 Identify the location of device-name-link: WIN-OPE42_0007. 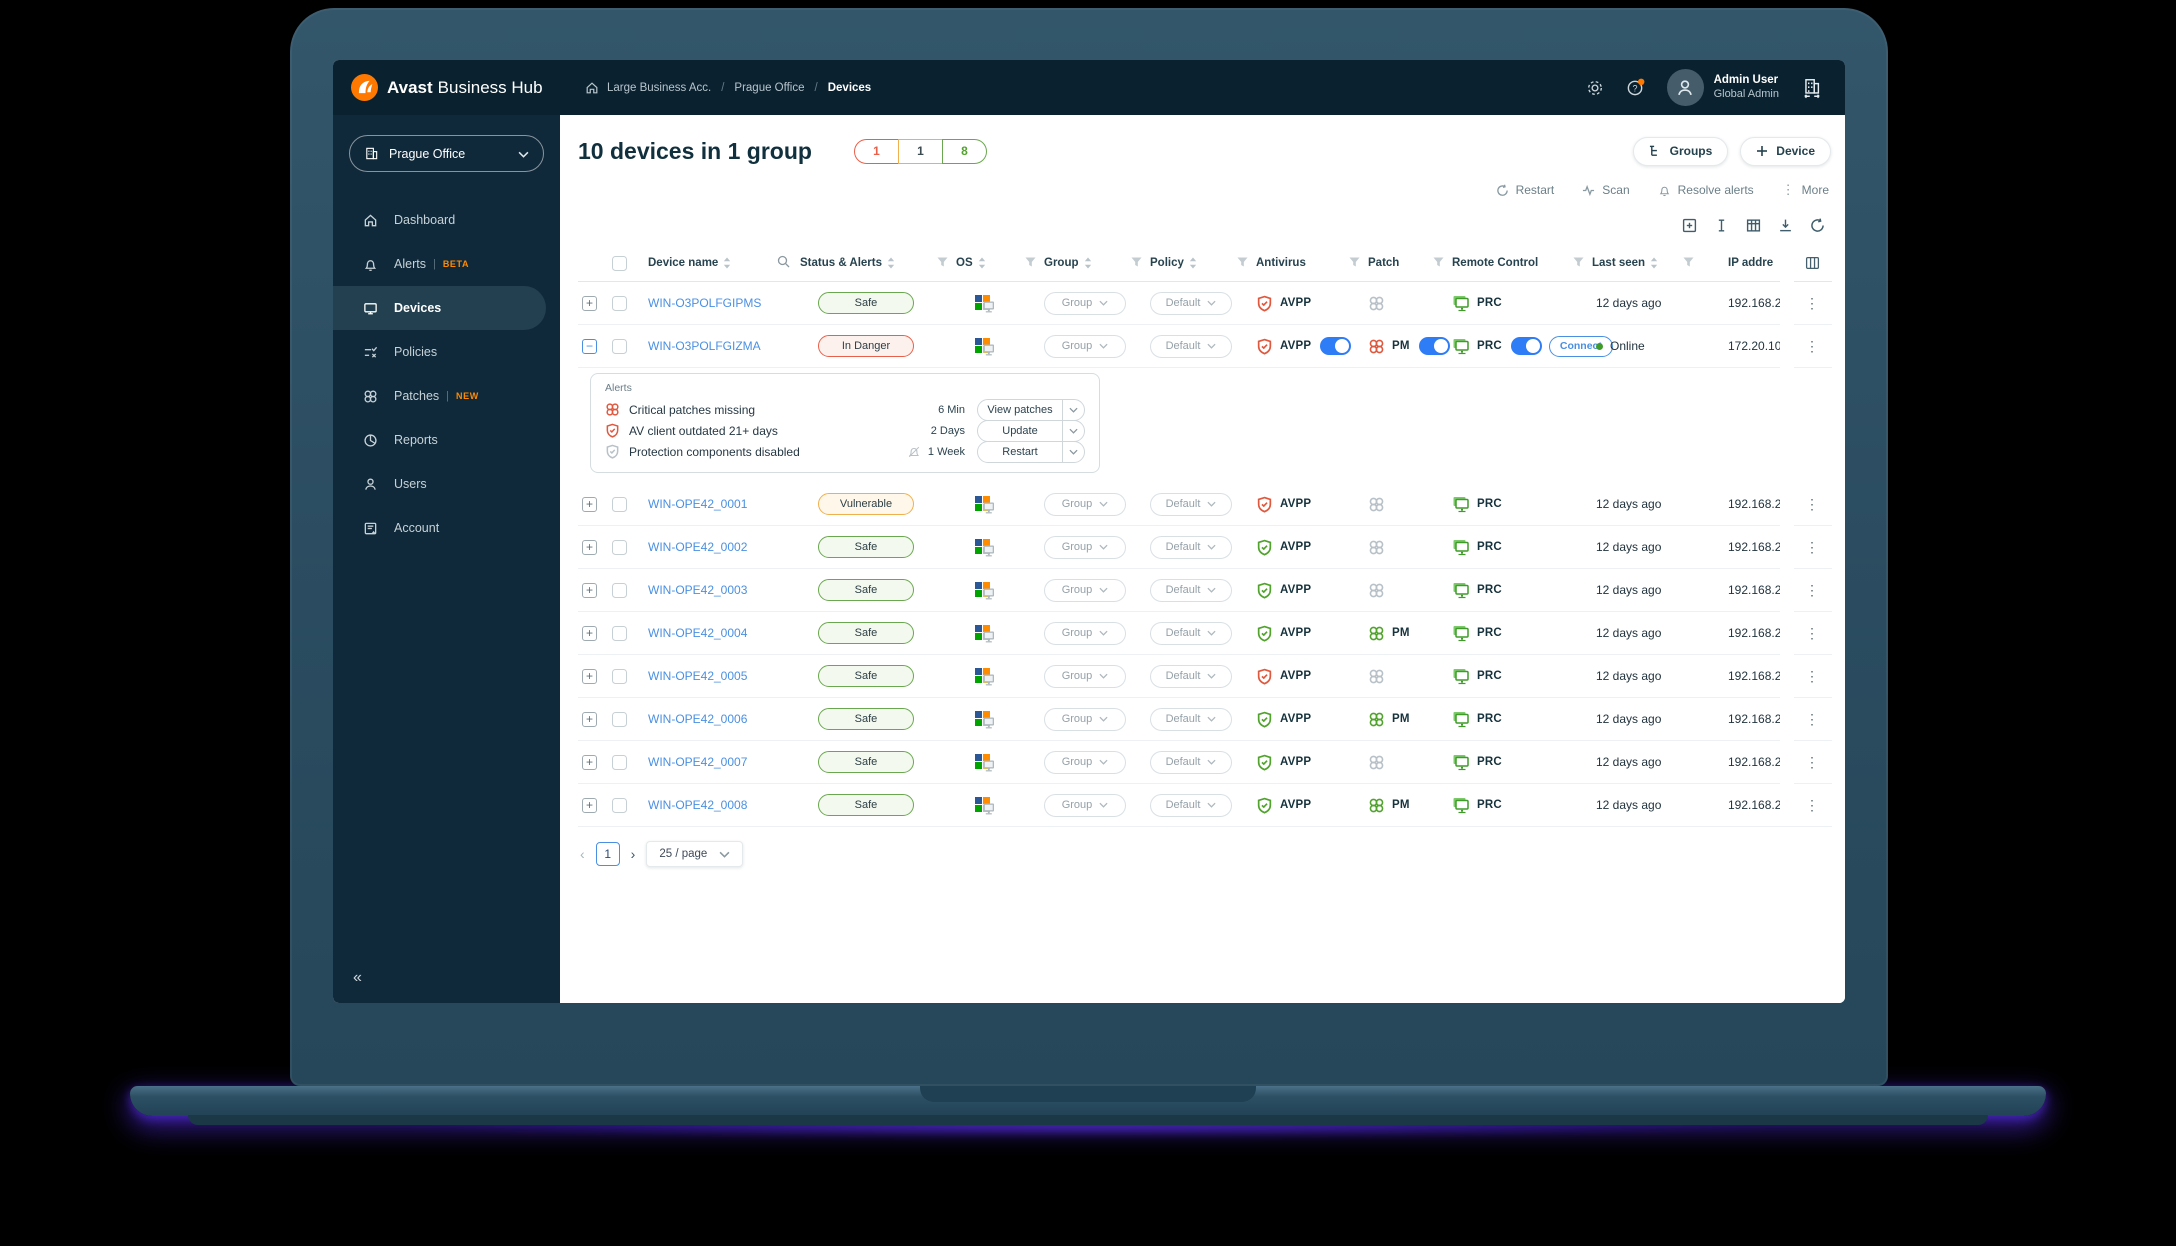
(698, 762).